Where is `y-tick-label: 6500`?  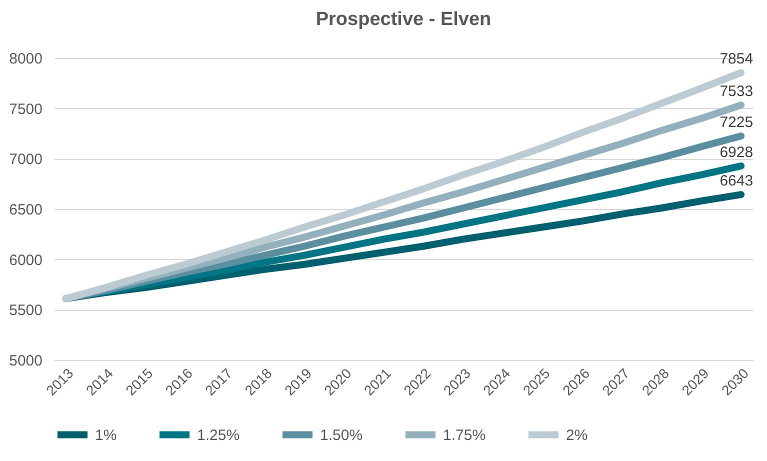
y-tick-label: 6500 is located at coordinates (25, 210).